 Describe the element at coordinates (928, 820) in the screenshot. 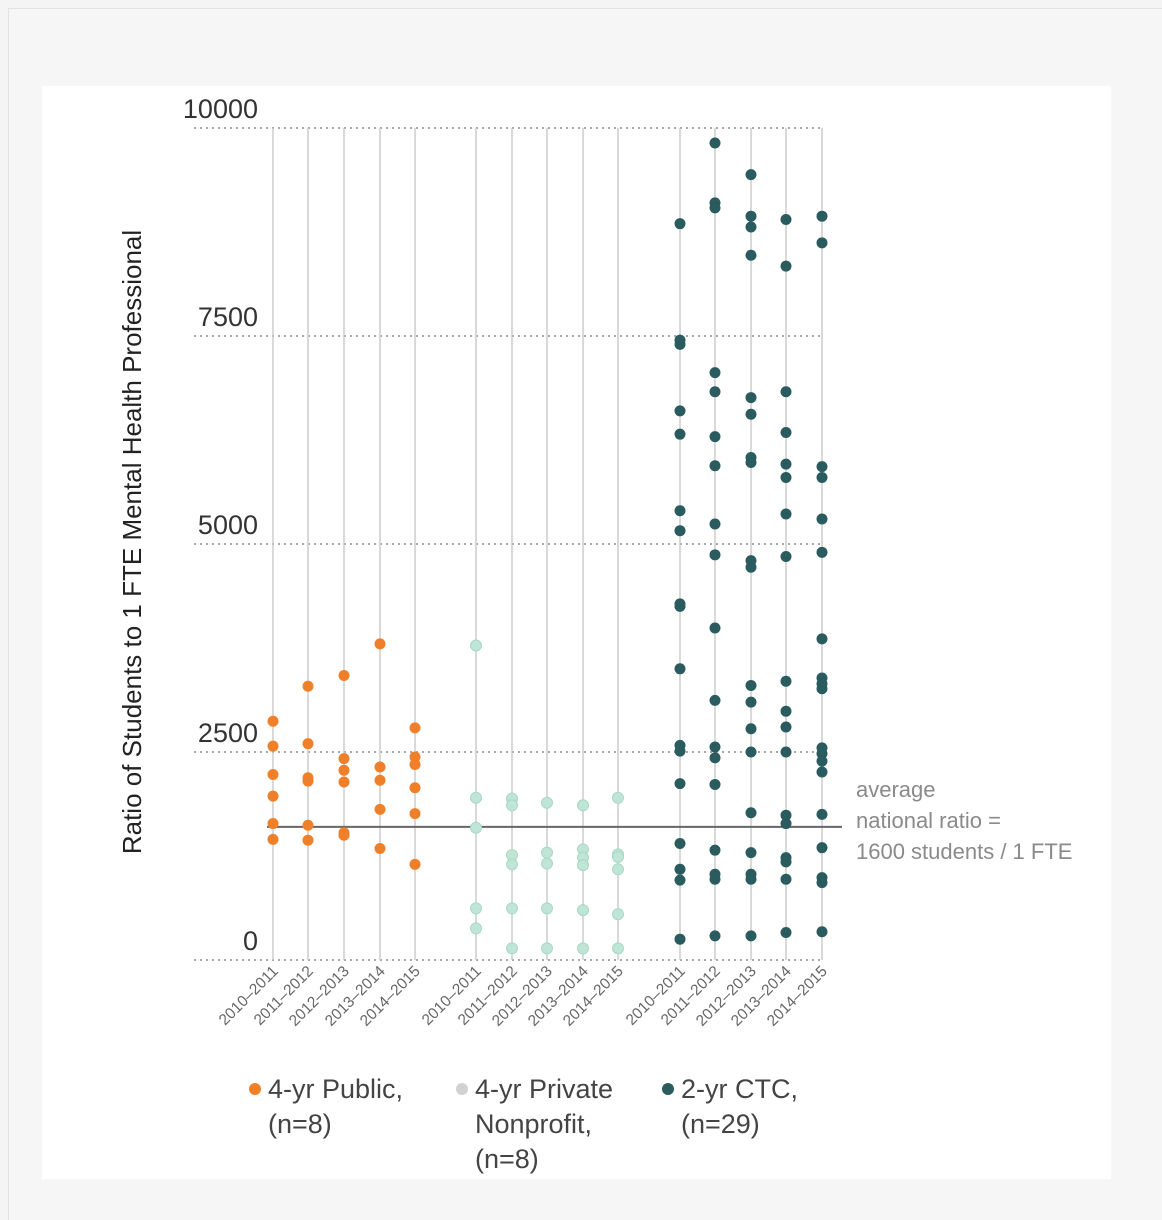

I see `annotation-line: national ratio =` at that location.